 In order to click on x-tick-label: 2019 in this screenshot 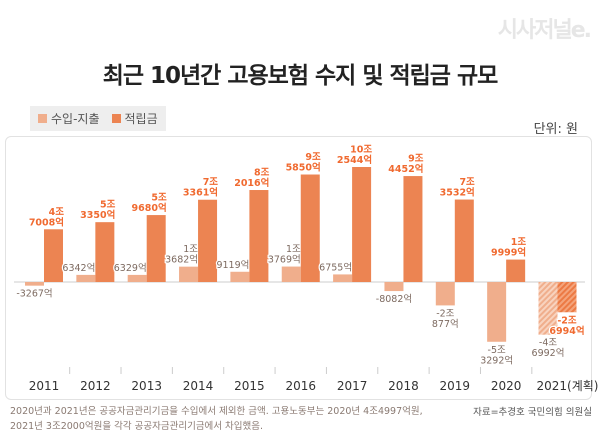, I will do `click(455, 386)`.